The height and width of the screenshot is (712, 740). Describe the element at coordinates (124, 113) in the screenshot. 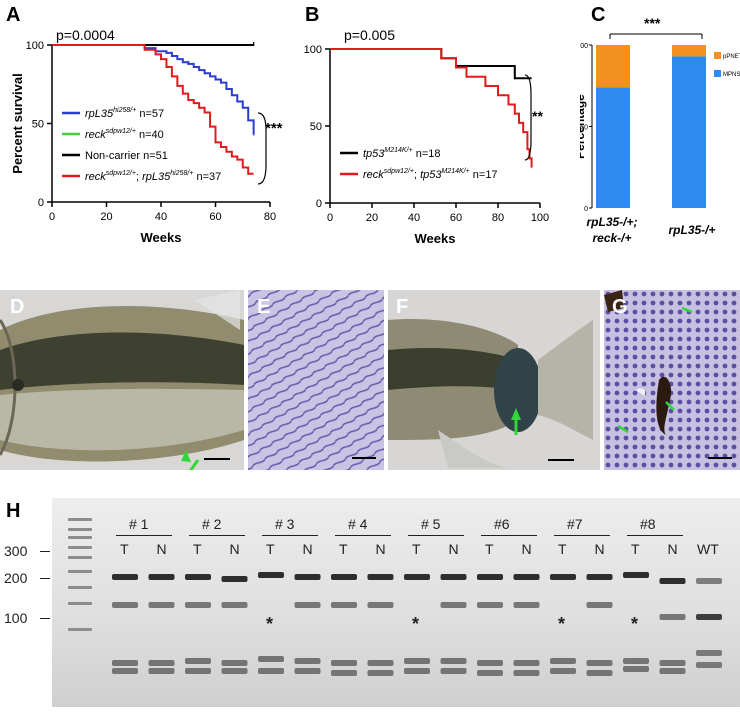

I see `chart-a-legend-label: rpL35hi258/+ n=57` at that location.